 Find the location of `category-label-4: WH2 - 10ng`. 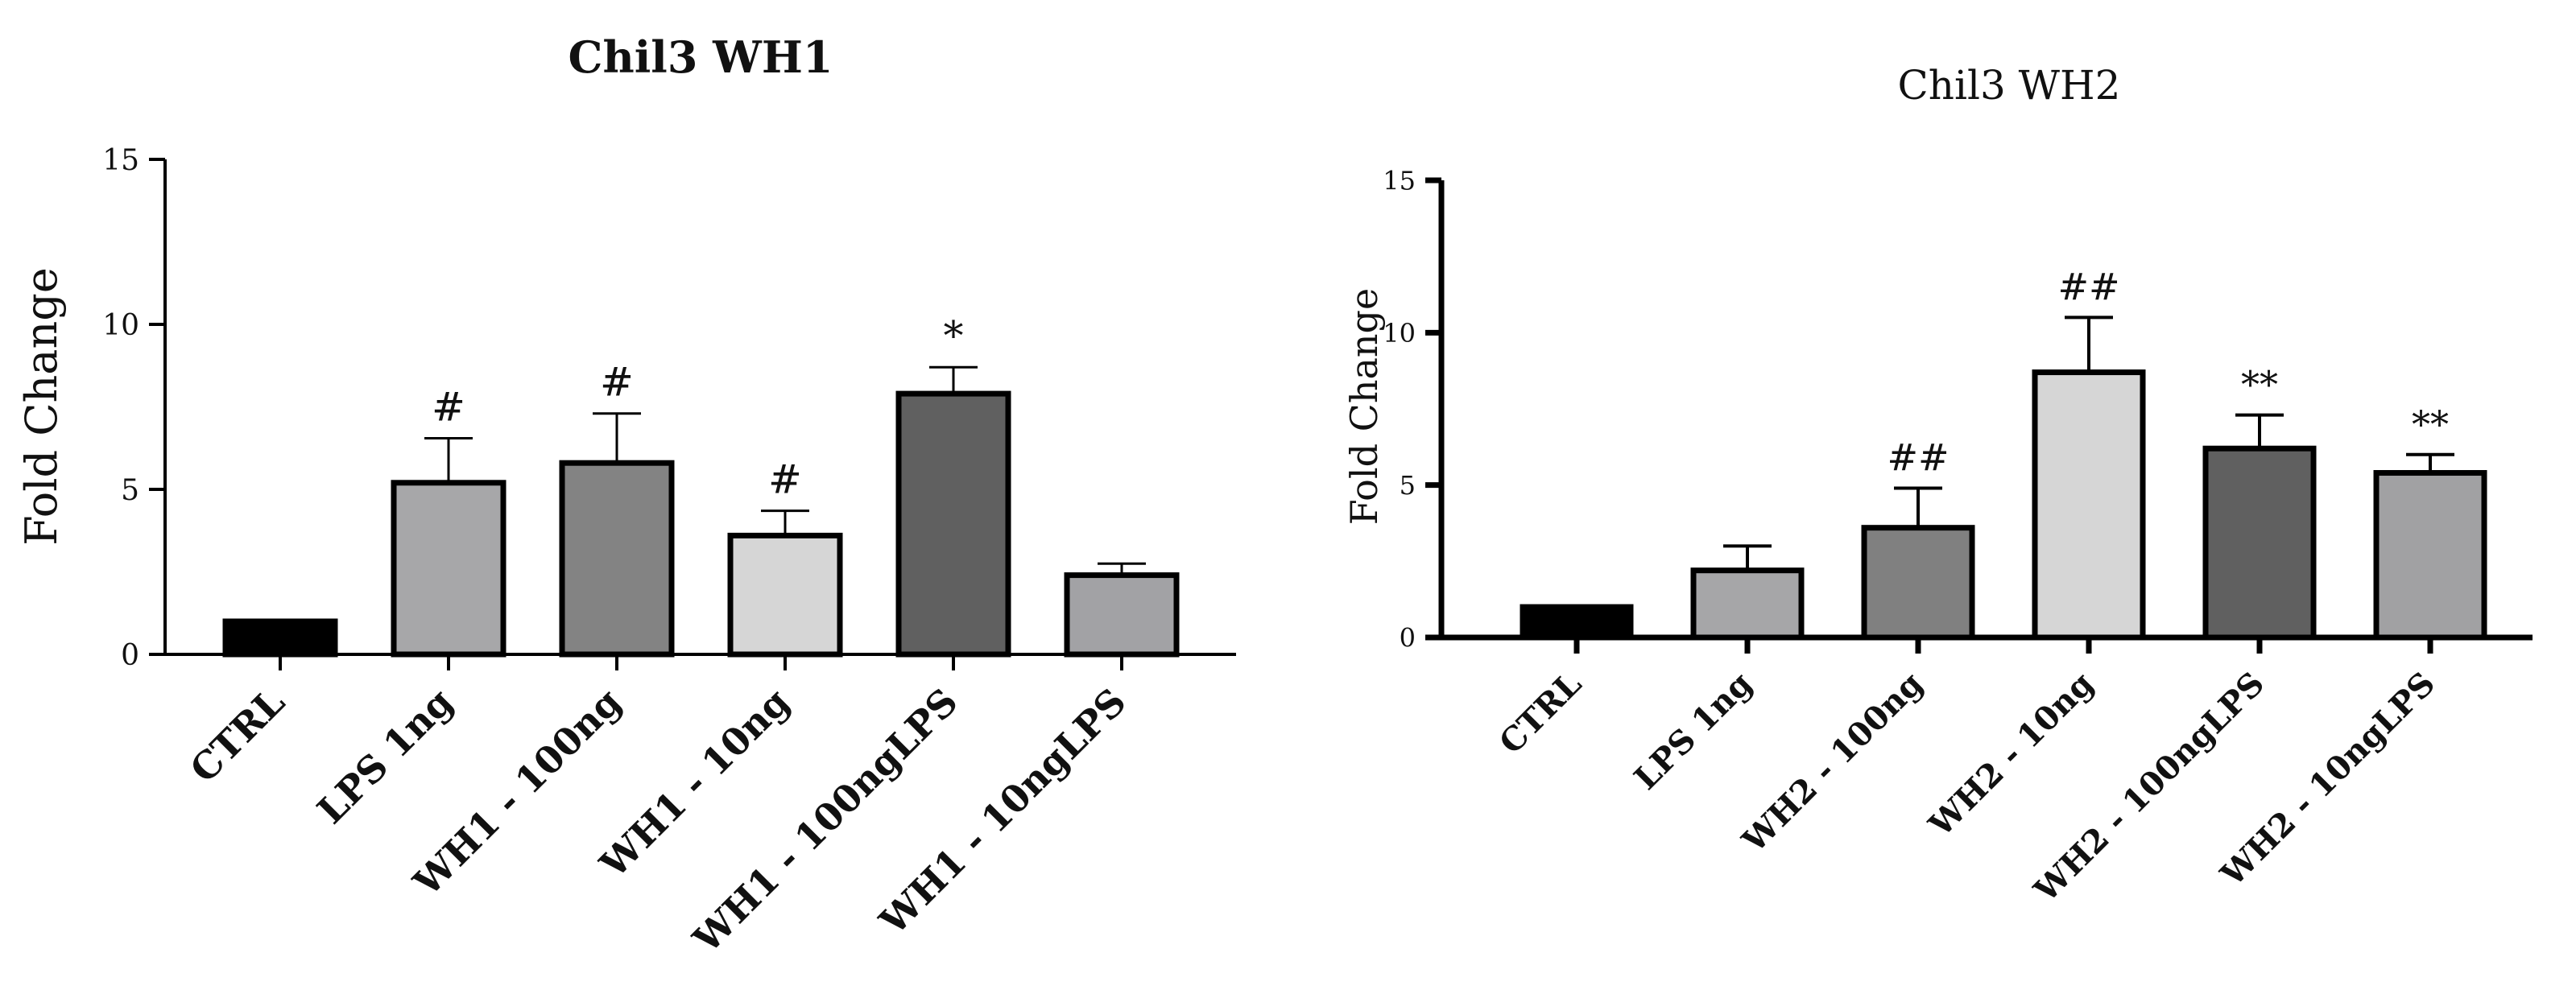

category-label-4: WH2 - 10ng is located at coordinates (2011, 754).